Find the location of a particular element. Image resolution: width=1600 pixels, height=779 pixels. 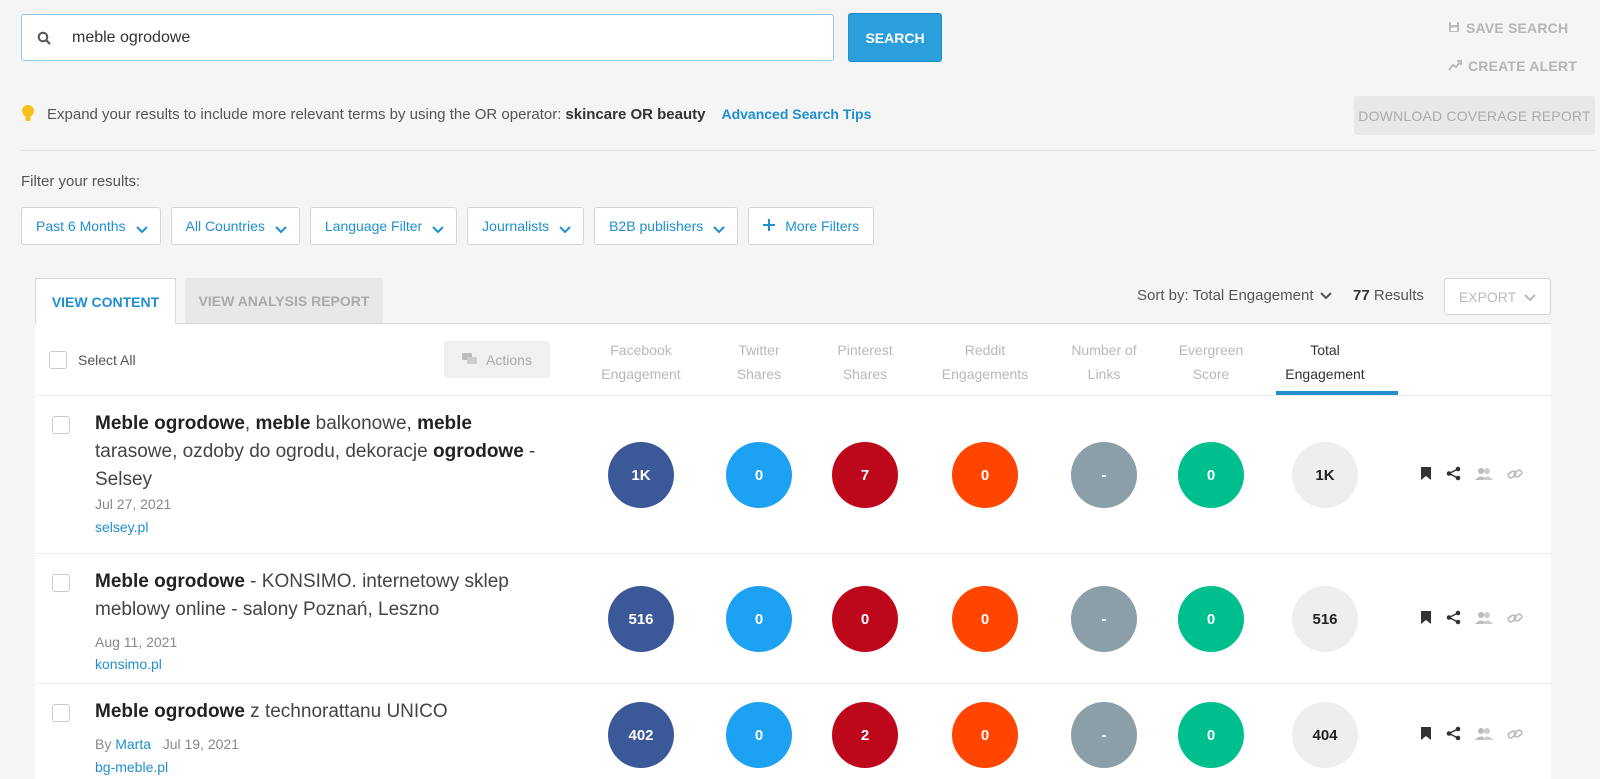

save-search-link: SAVE SEARCH is located at coordinates (1508, 28).